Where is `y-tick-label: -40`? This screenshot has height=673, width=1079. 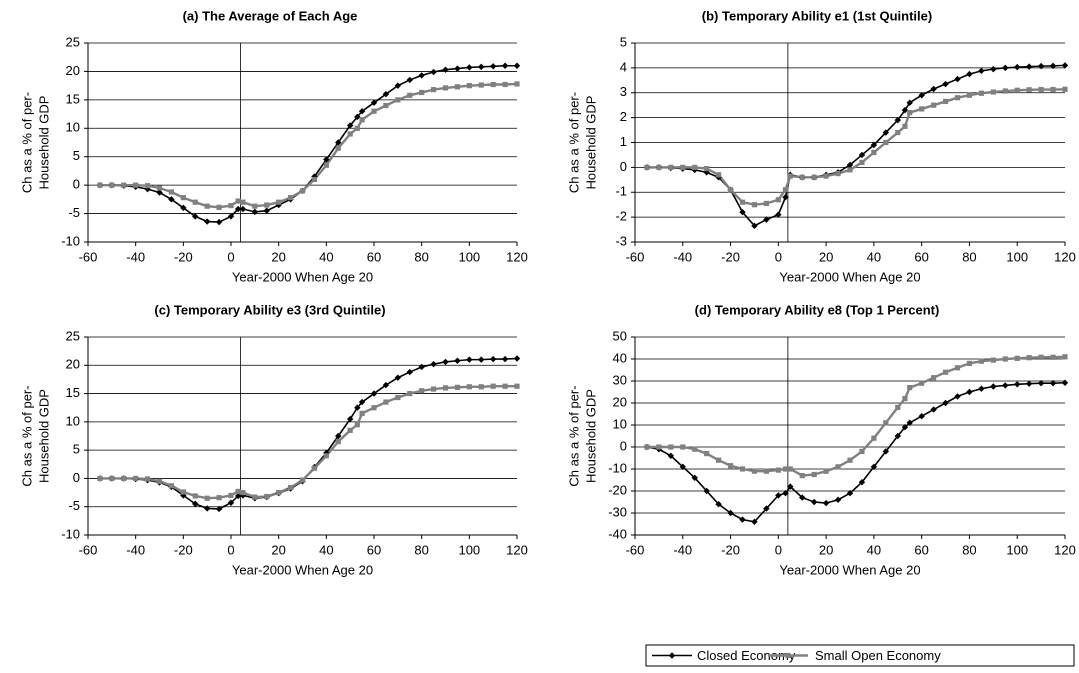 y-tick-label: -40 is located at coordinates (617, 533).